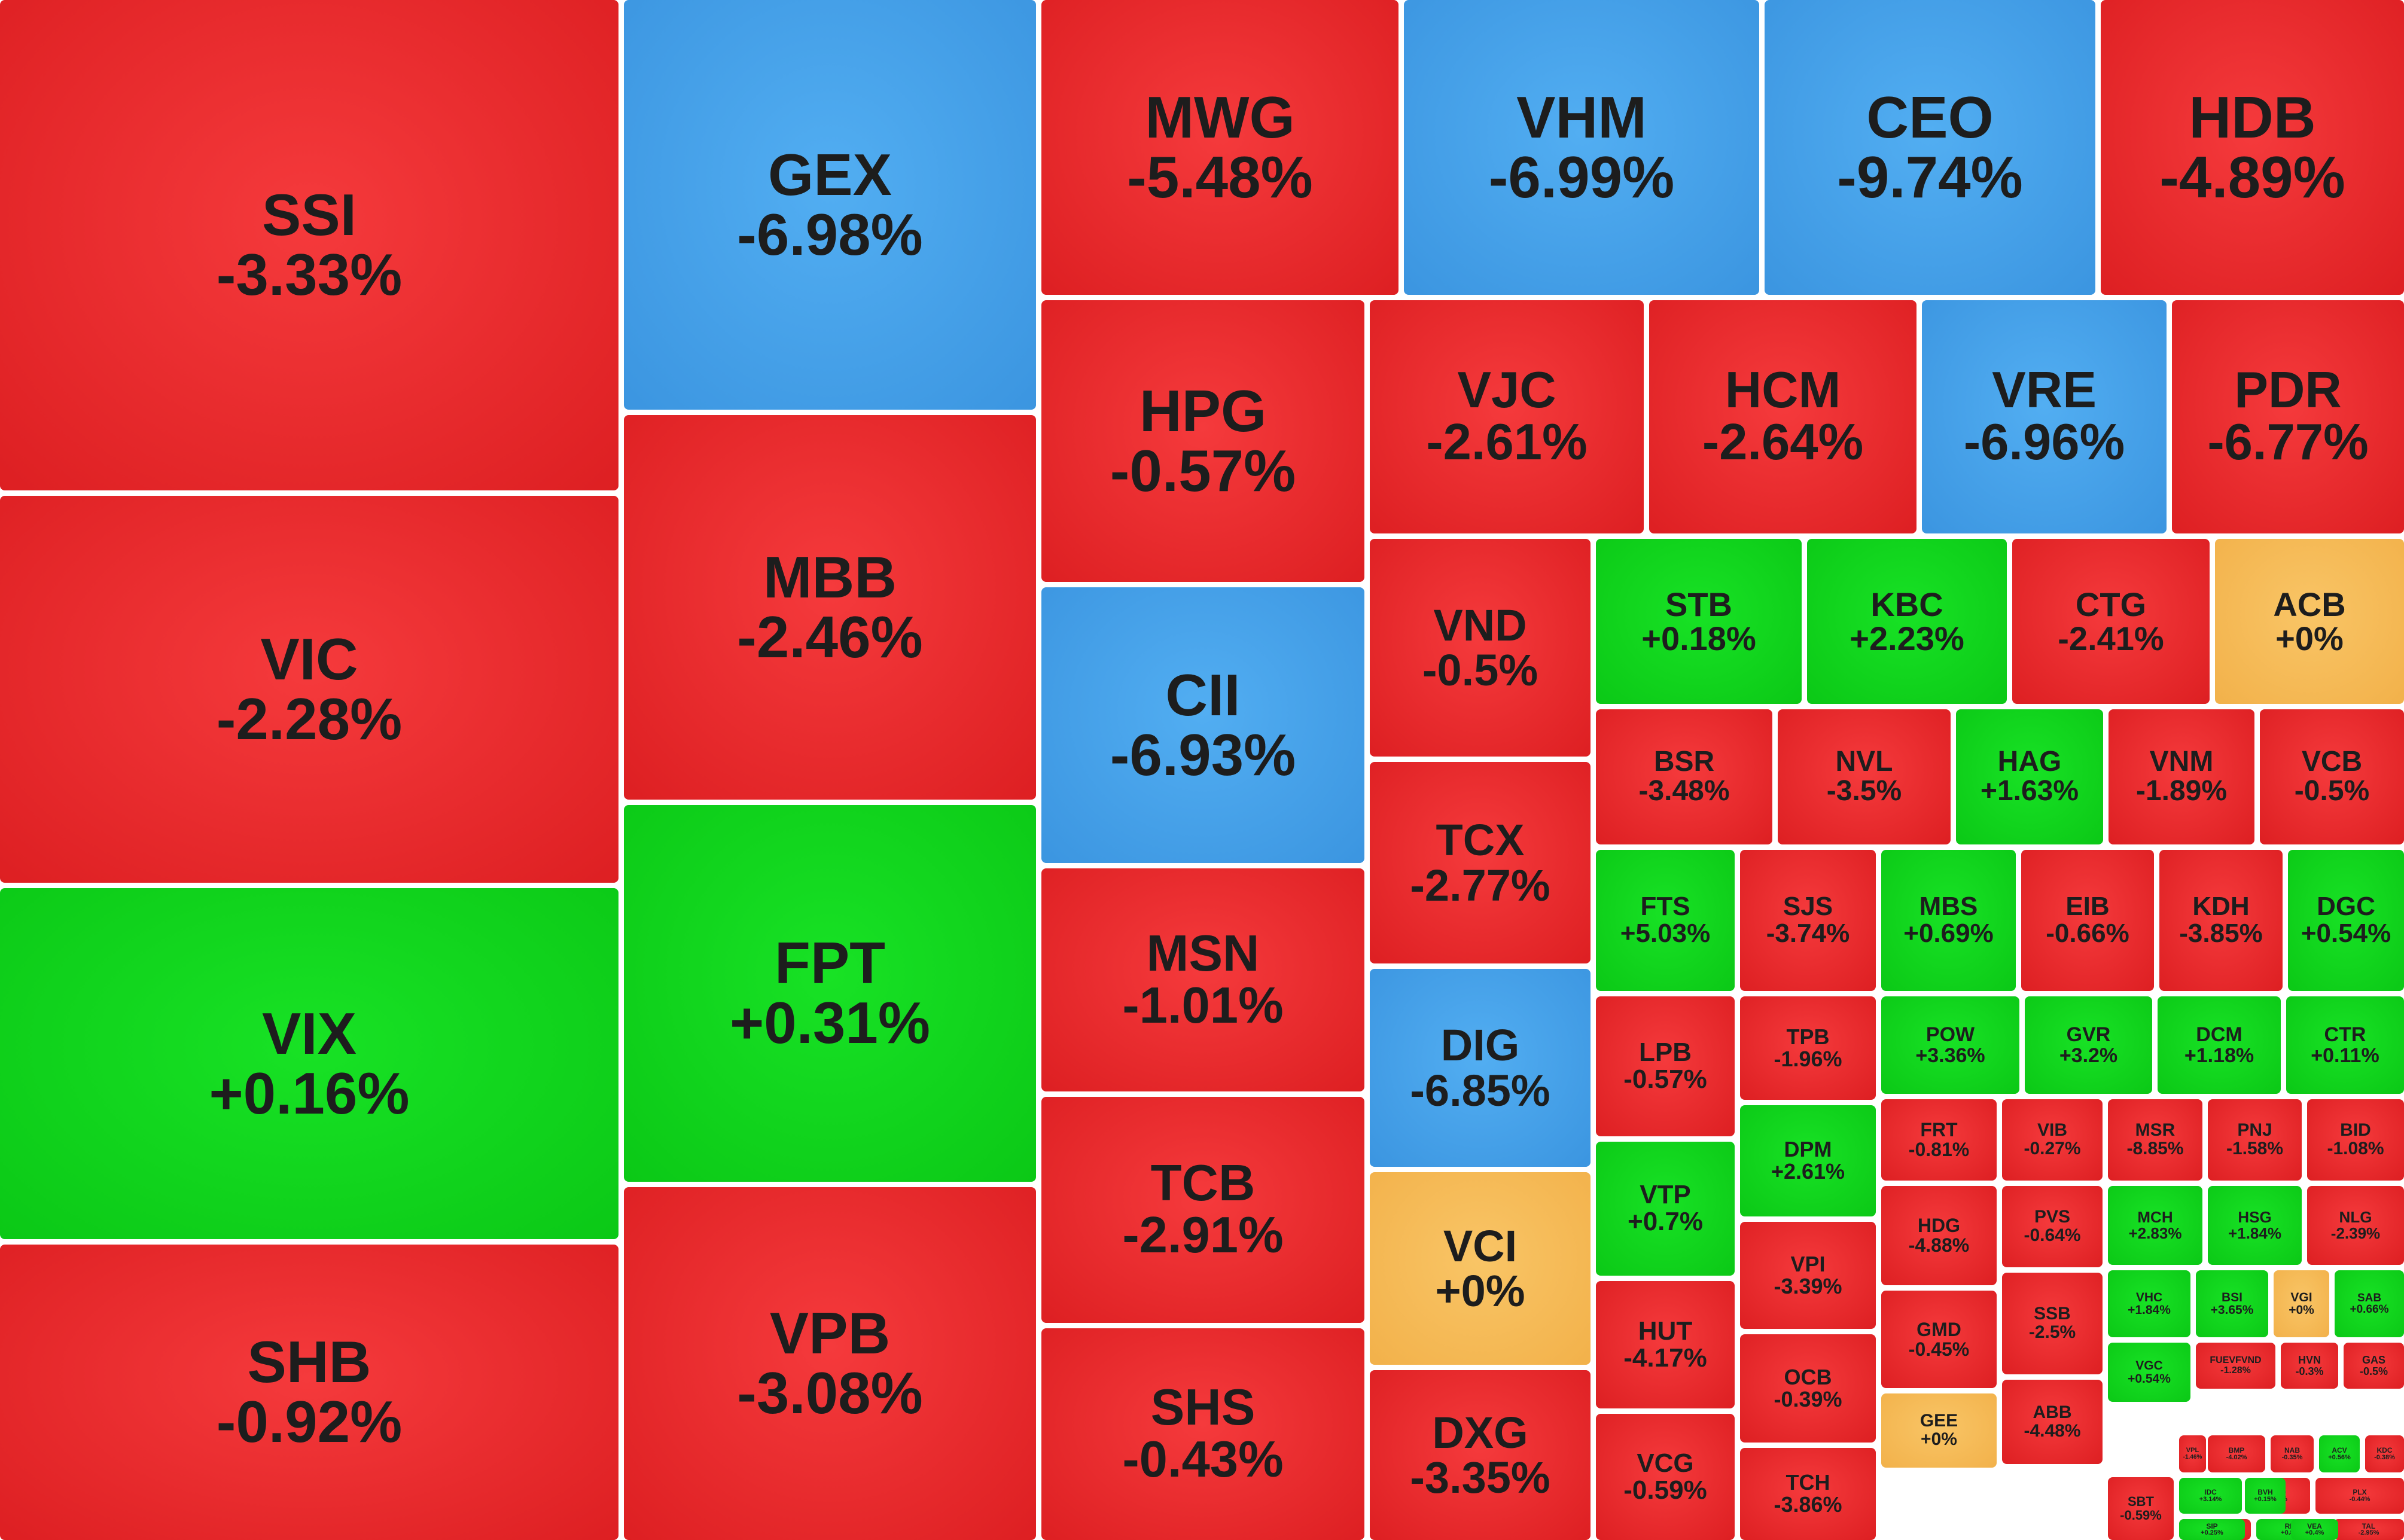 The width and height of the screenshot is (2404, 1540). Describe the element at coordinates (1783, 416) in the screenshot. I see `tile-hcm: HCM -2.64%` at that location.